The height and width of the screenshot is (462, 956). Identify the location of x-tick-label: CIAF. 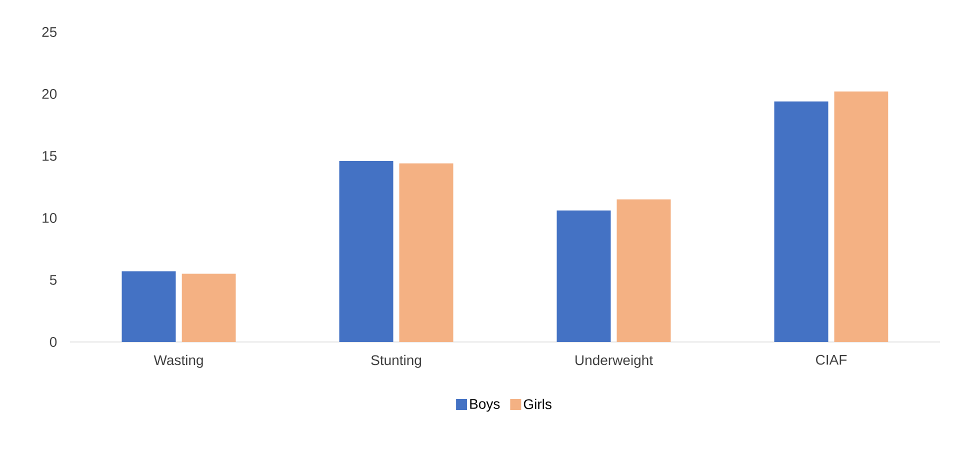
(831, 359).